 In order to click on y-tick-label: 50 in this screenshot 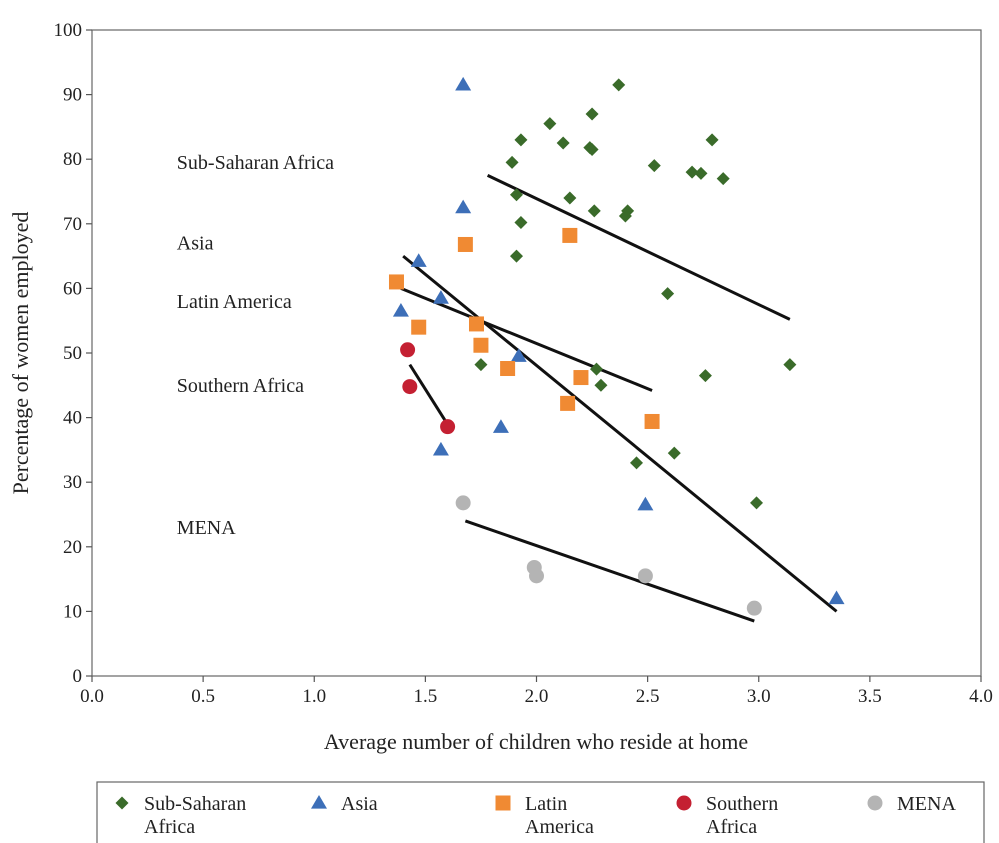, I will do `click(72, 353)`.